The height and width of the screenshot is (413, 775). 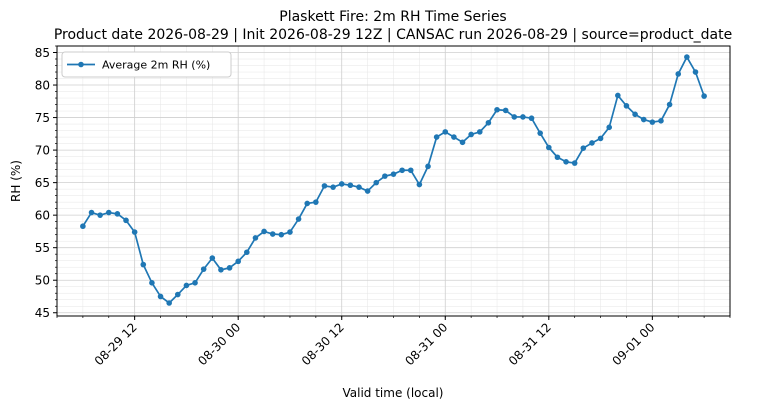 What do you see at coordinates (392, 17) in the screenshot?
I see `chart-title: Plaskett Fire: 2m RH Time Series` at bounding box center [392, 17].